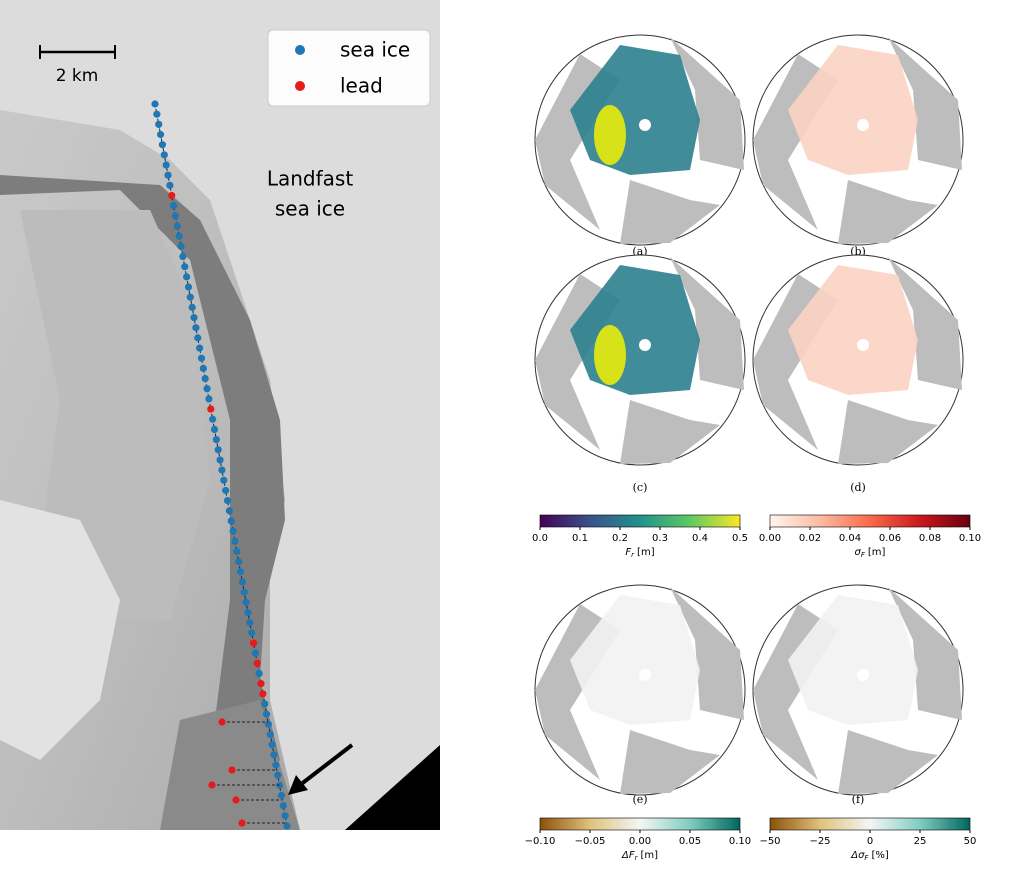 The height and width of the screenshot is (873, 1024). What do you see at coordinates (740, 841) in the screenshot?
I see `colorbar-tick-label: 0.10` at bounding box center [740, 841].